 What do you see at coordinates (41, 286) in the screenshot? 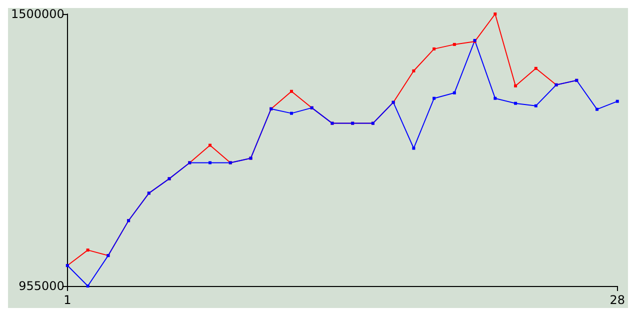
I see `y-tick-label: 955000` at bounding box center [41, 286].